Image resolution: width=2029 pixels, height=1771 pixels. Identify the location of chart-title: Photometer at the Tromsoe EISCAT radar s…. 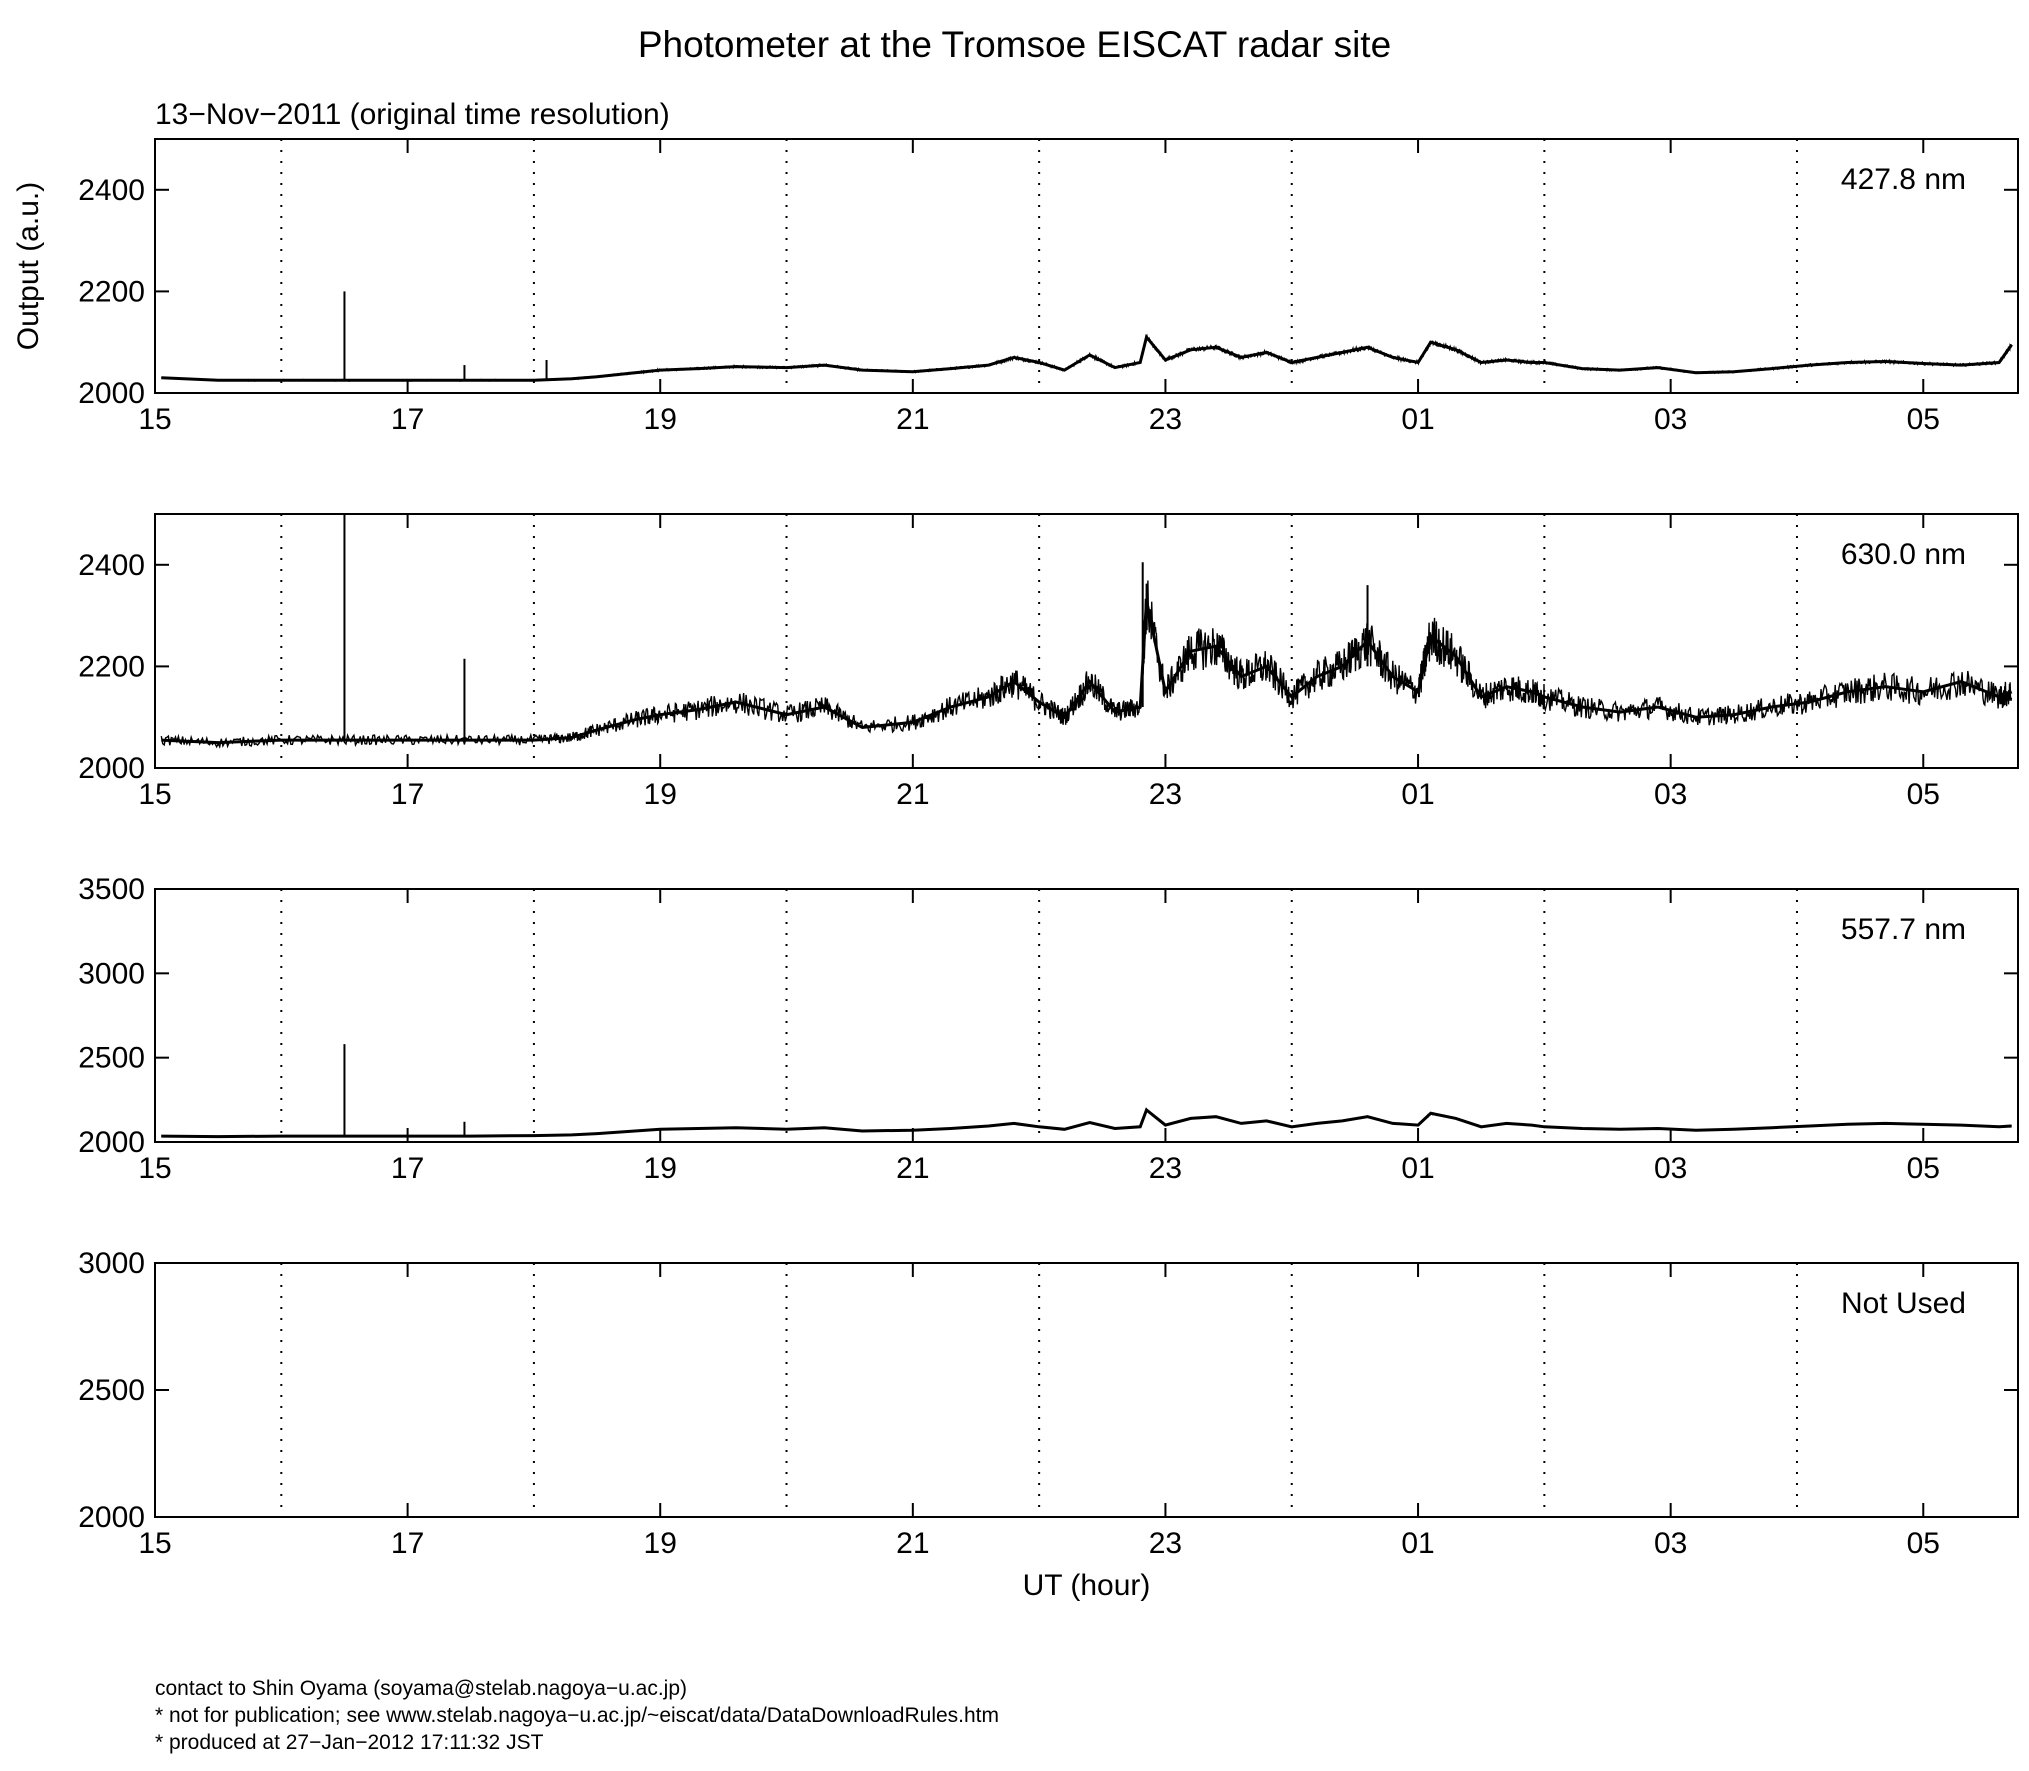
(1014, 44).